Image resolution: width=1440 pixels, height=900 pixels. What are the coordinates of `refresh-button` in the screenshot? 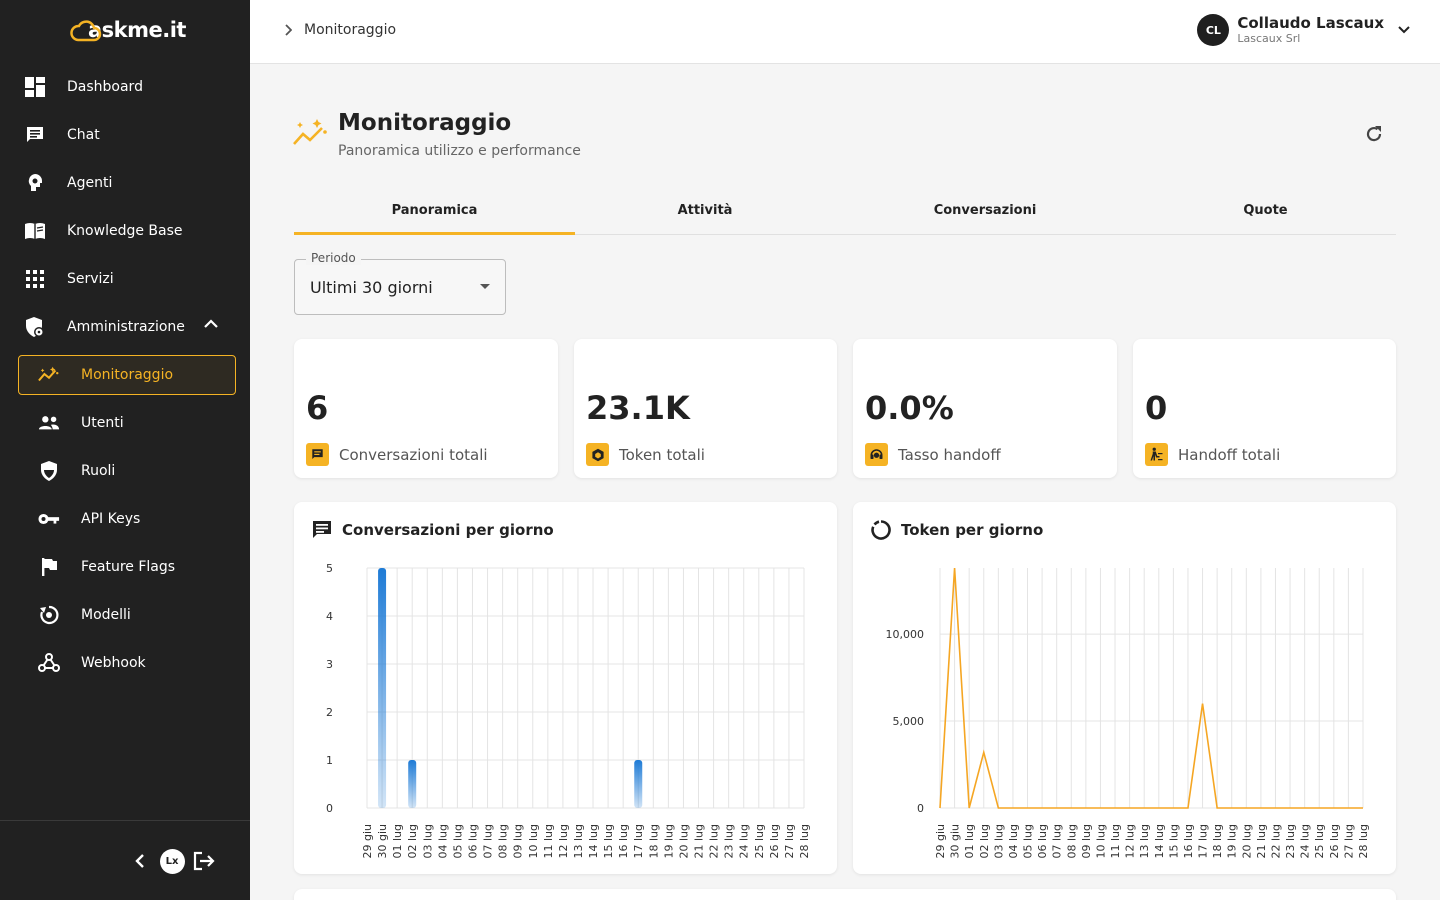 It's located at (1374, 136).